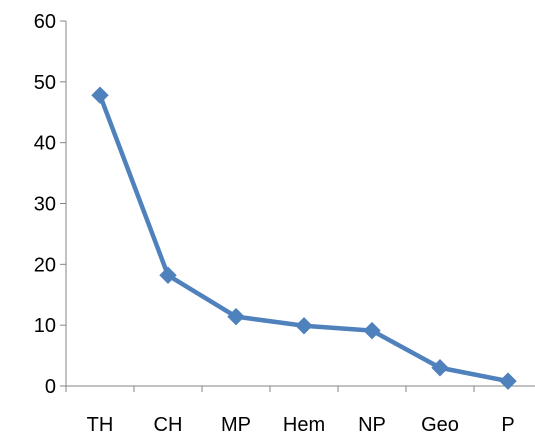  What do you see at coordinates (304, 425) in the screenshot?
I see `x-tick-label: Hem` at bounding box center [304, 425].